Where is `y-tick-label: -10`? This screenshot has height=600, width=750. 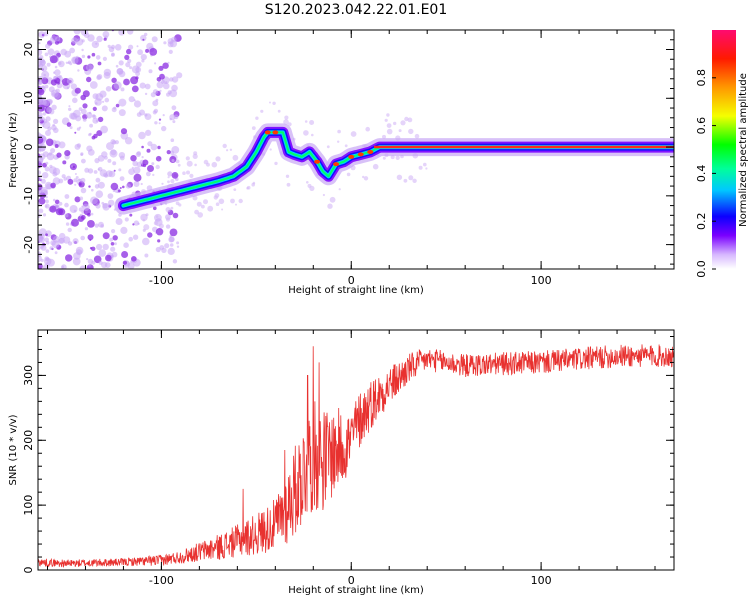
y-tick-label: -10 is located at coordinates (28, 196).